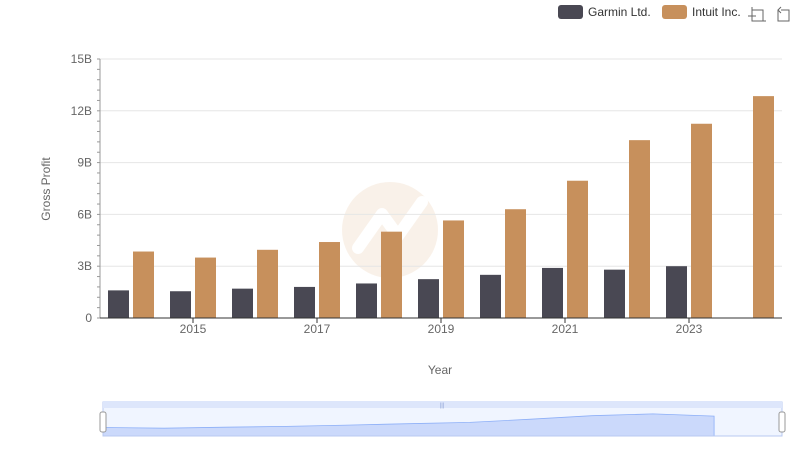  Describe the element at coordinates (763, 207) in the screenshot. I see `bar-intuit-2024` at that location.